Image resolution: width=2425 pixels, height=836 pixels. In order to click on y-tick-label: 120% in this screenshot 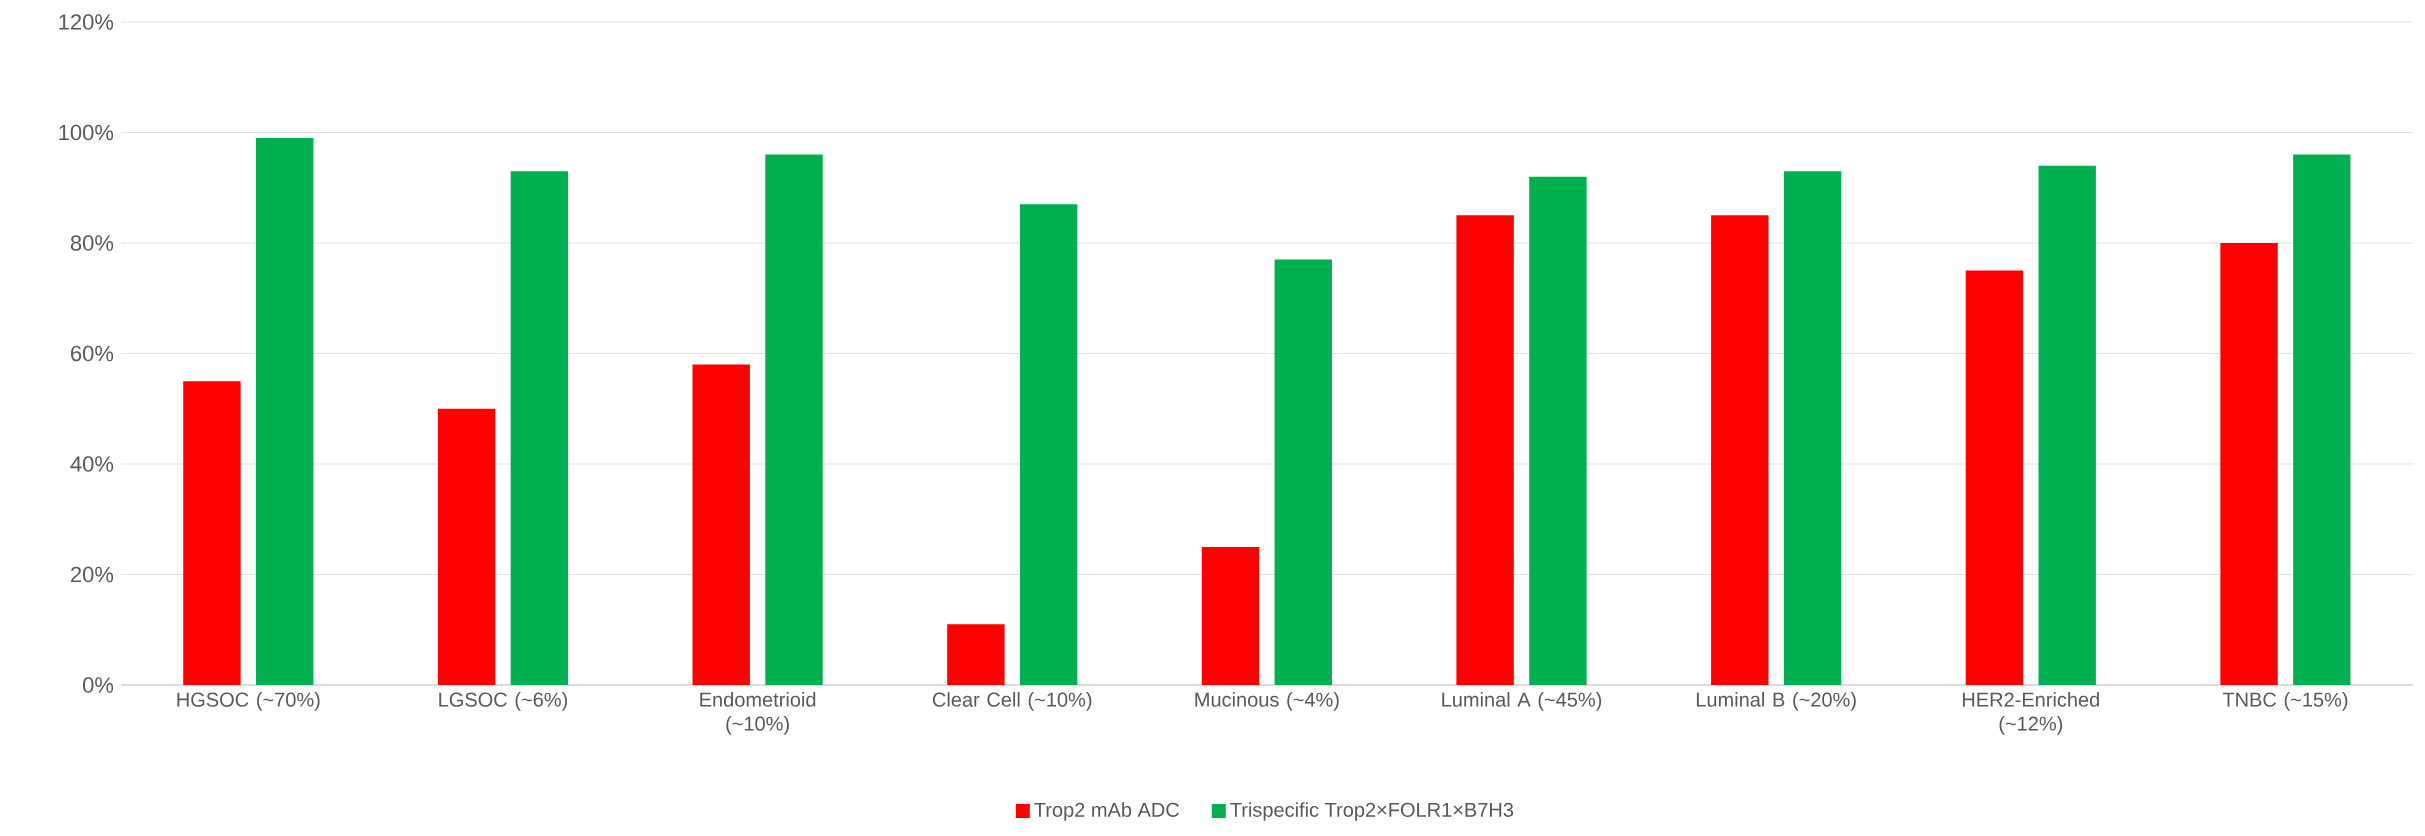, I will do `click(86, 22)`.